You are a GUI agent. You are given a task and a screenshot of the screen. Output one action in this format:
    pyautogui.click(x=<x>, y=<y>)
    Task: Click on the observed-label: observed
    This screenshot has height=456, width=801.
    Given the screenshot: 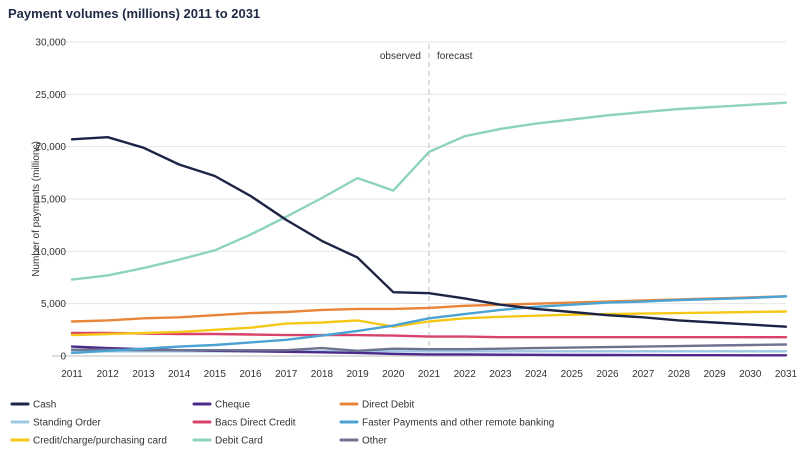 What is the action you would take?
    pyautogui.click(x=400, y=56)
    